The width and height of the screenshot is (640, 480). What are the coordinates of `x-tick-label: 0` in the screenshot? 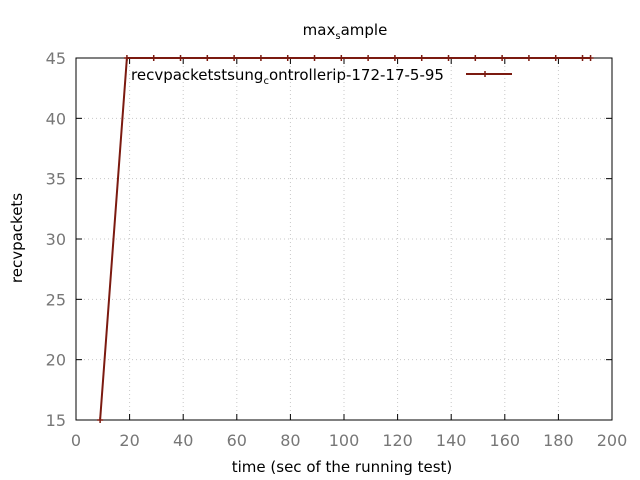 It's located at (76, 440).